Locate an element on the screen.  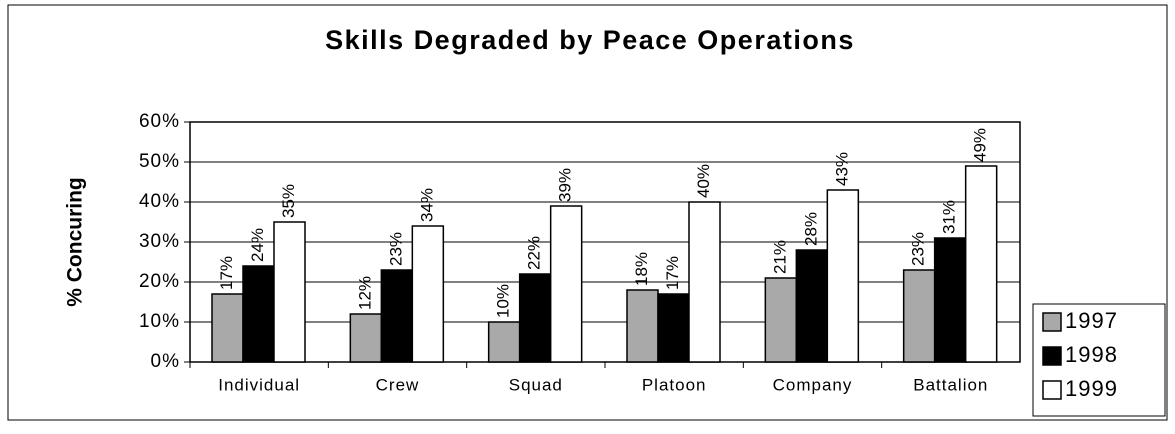
value-label: 40% is located at coordinates (703, 181).